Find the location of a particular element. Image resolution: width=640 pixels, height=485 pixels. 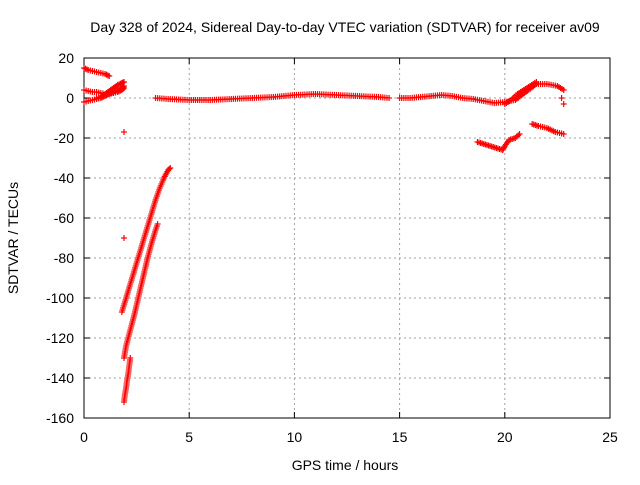

y-tick-label: -140 is located at coordinates (60, 378).